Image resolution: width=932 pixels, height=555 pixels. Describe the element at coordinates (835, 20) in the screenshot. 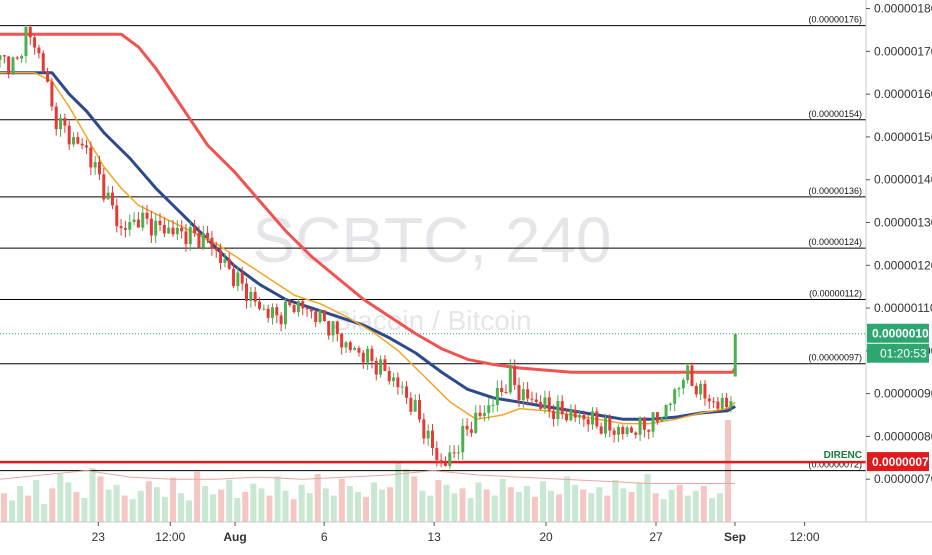

I see `fib-level-label: (0.00000176)` at that location.